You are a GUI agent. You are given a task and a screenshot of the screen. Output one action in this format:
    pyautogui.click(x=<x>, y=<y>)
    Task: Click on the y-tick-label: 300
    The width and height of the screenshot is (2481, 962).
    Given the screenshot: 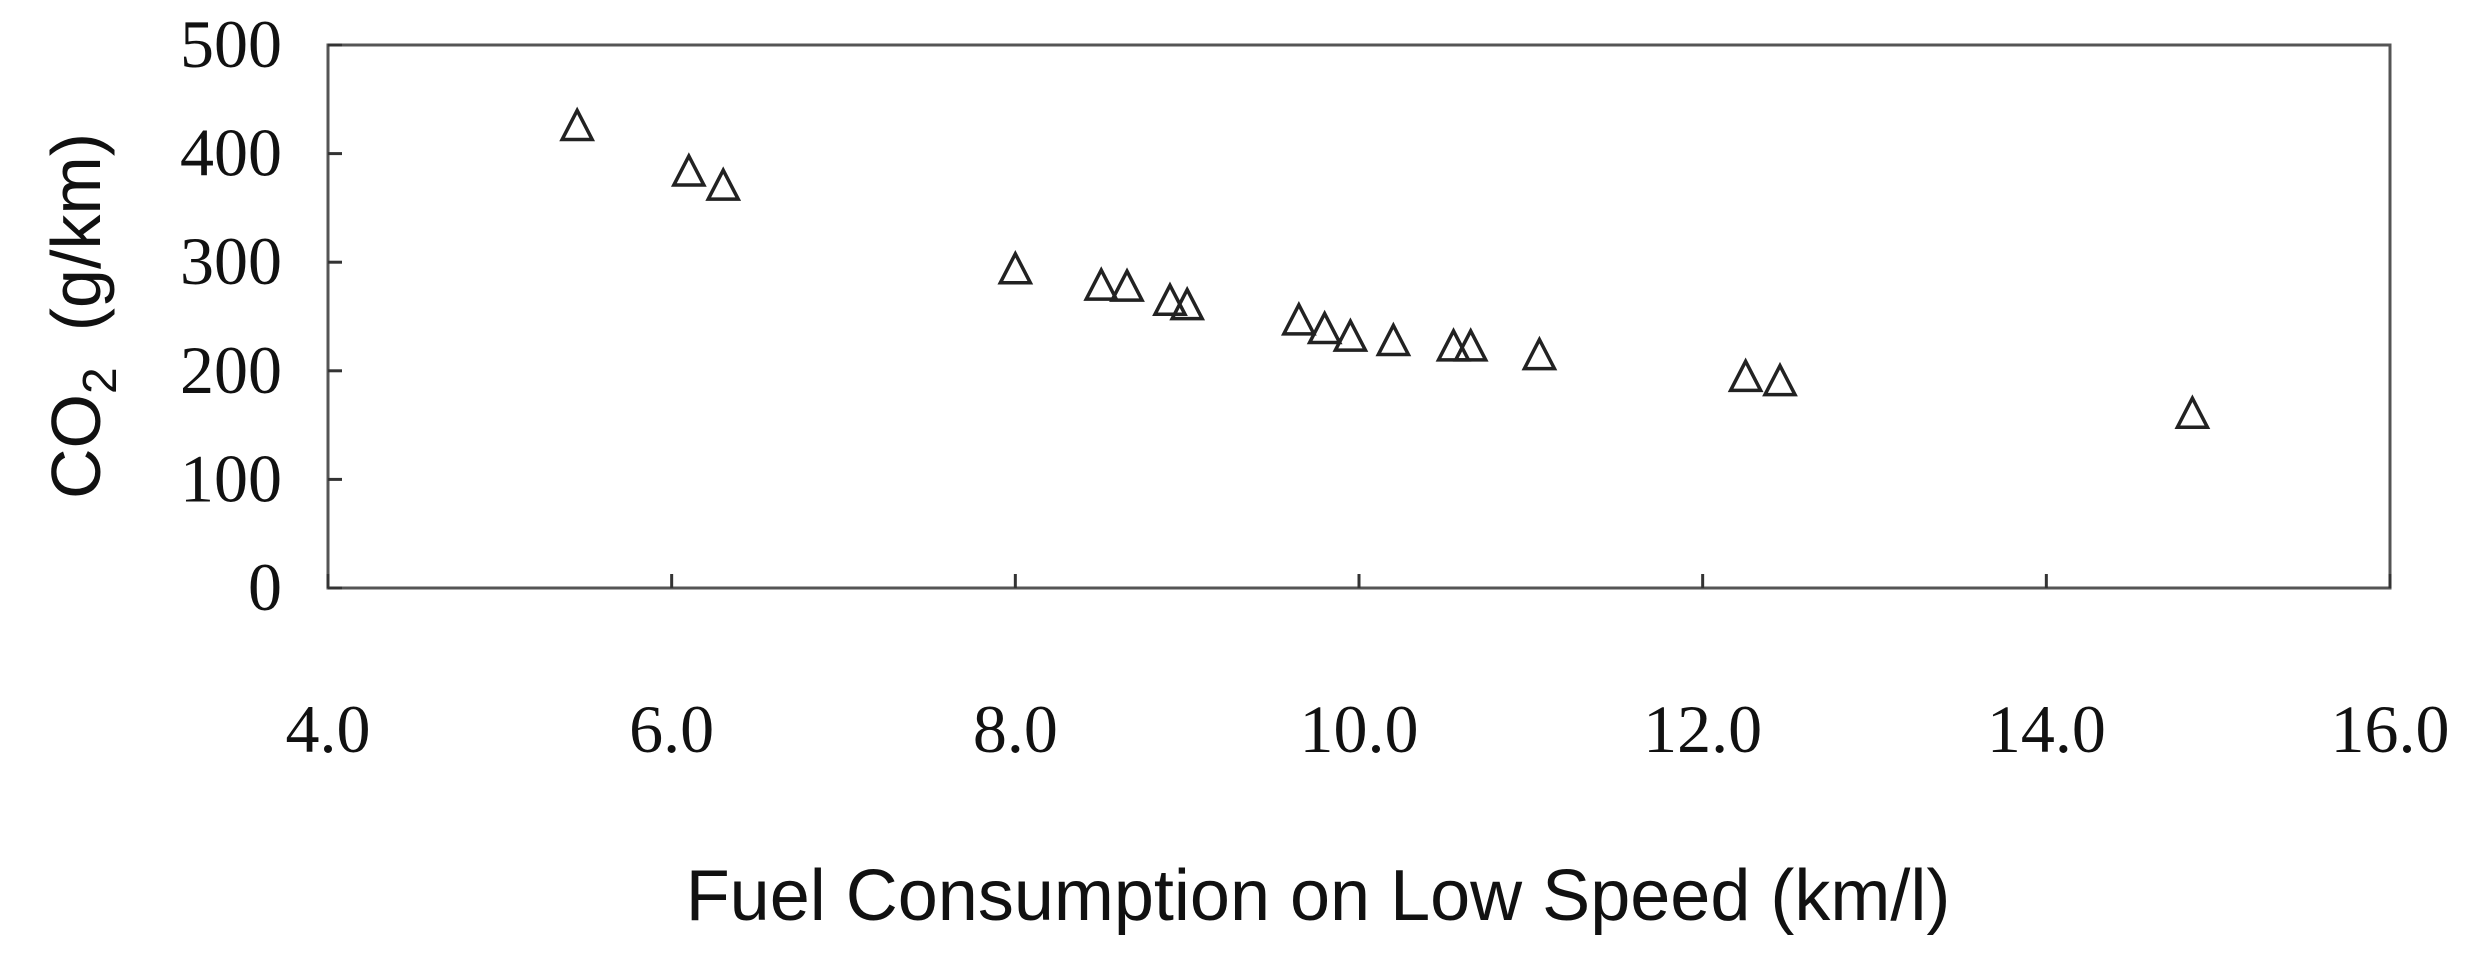 What is the action you would take?
    pyautogui.click(x=231, y=261)
    